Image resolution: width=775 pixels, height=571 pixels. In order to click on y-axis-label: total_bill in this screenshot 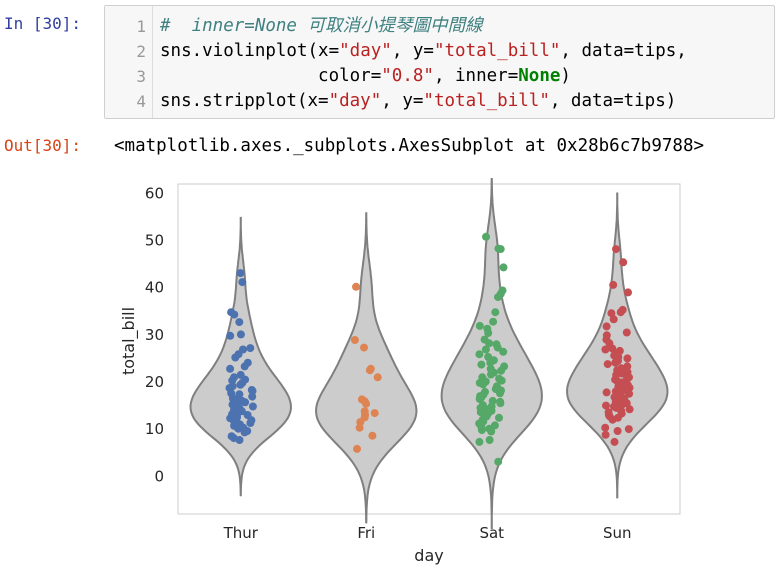, I will do `click(129, 341)`.